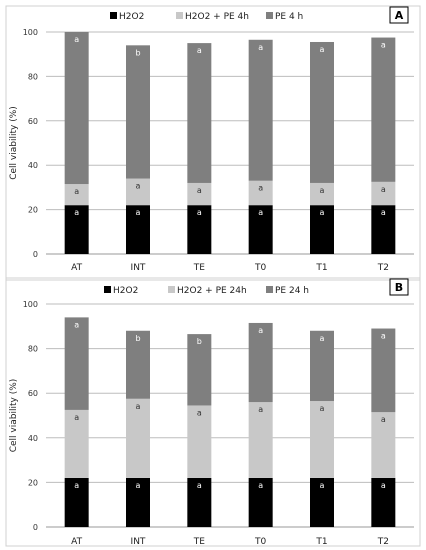 Image resolution: width=426 pixels, height=550 pixels. I want to click on y-tick-label: 100, so click(30, 32).